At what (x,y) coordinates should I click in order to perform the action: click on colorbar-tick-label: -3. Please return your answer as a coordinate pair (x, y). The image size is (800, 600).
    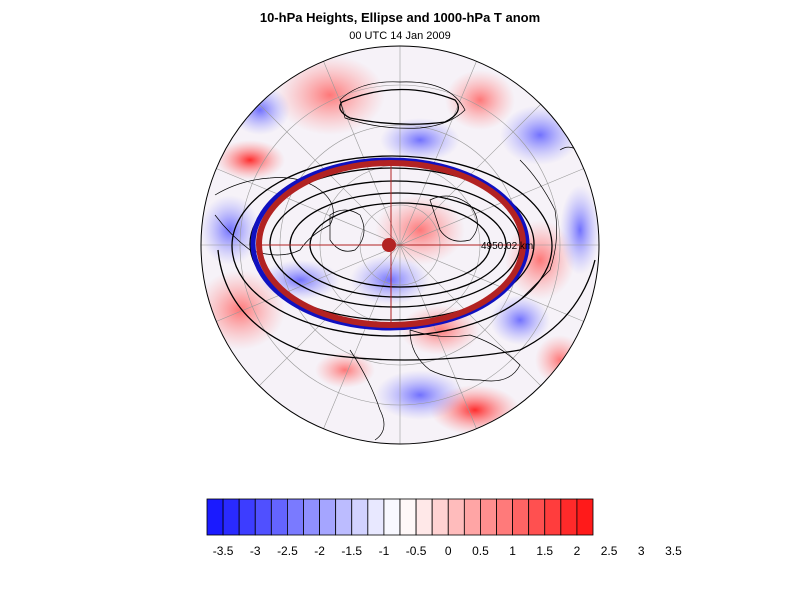
    Looking at the image, I should click on (255, 551).